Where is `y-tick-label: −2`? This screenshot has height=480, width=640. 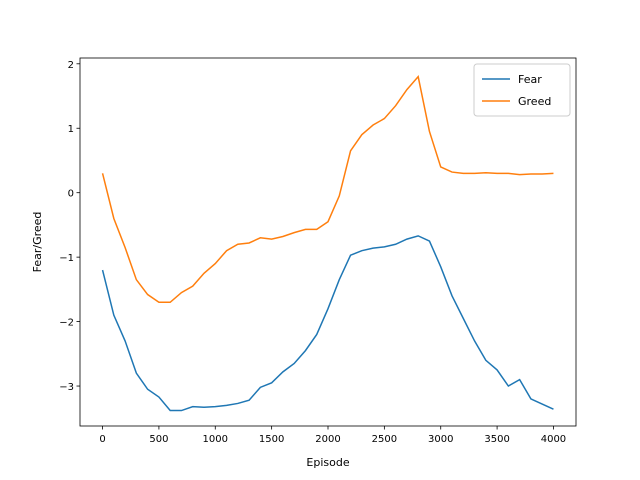 y-tick-label: −2 is located at coordinates (66, 323).